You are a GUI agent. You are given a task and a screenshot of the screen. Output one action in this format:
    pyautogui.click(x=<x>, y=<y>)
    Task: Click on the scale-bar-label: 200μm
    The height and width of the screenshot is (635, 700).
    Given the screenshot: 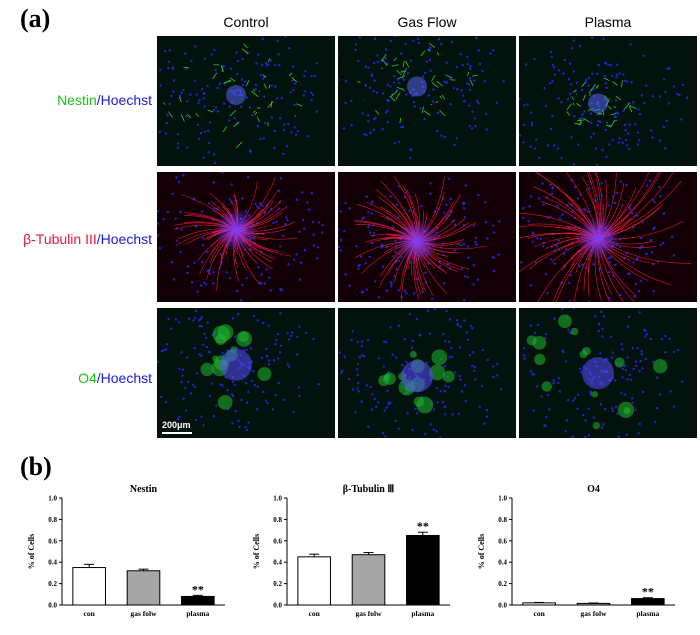 What is the action you would take?
    pyautogui.click(x=177, y=425)
    